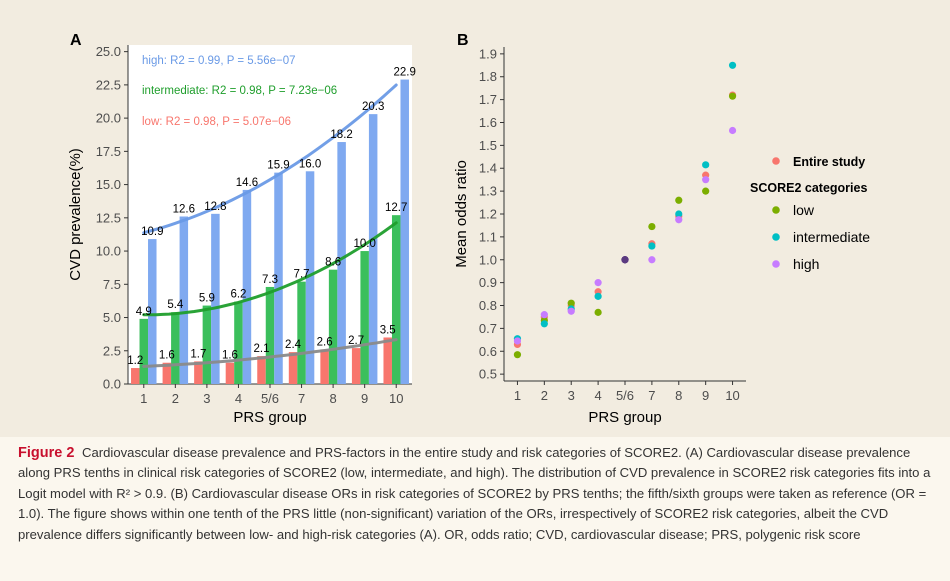 This screenshot has height=581, width=950. What do you see at coordinates (135, 361) in the screenshot?
I see `data-label-low: 1.2` at bounding box center [135, 361].